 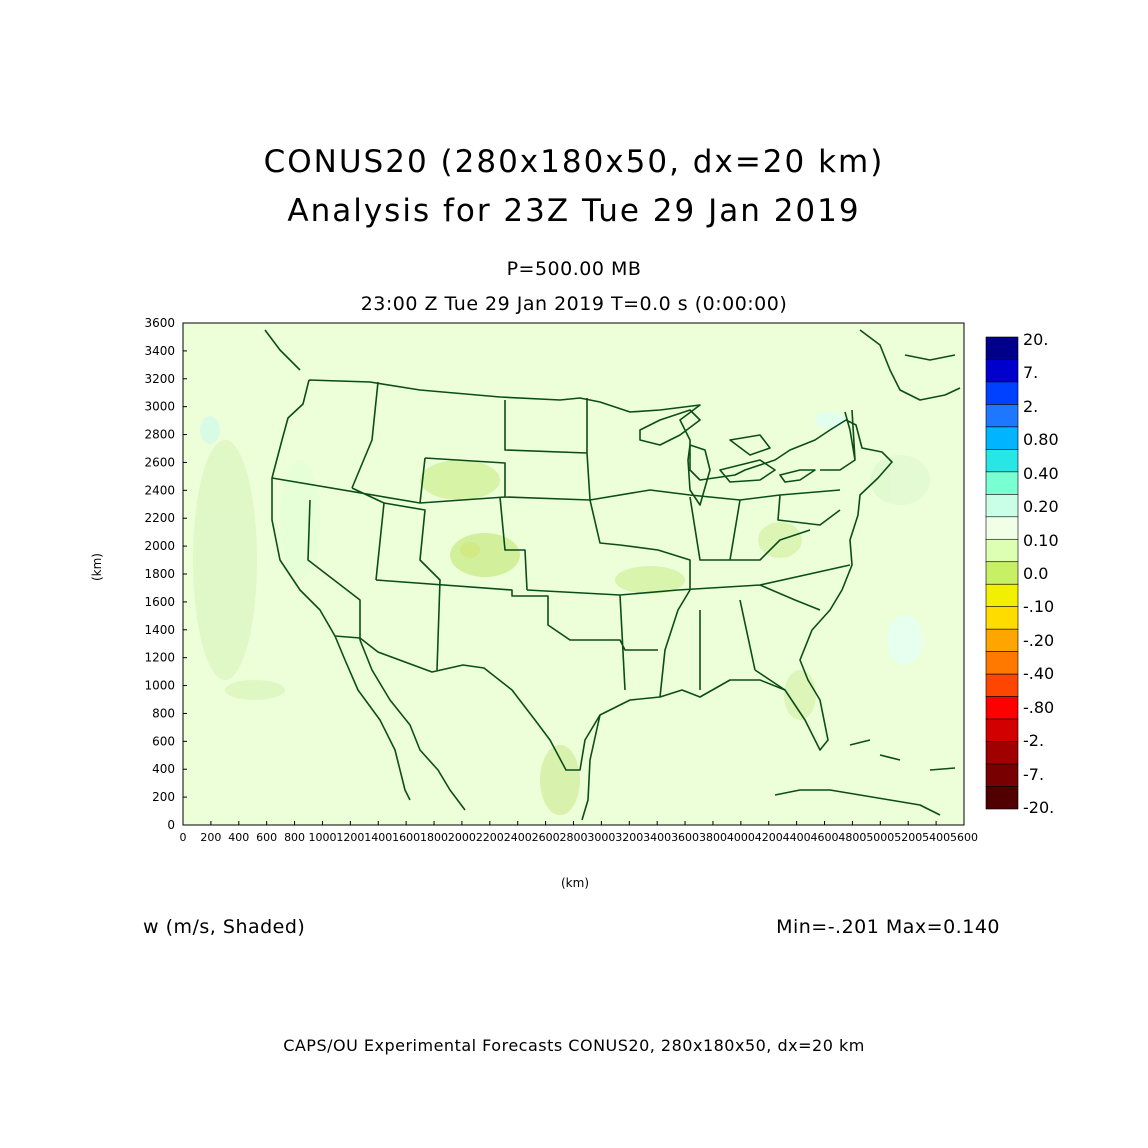 I want to click on x-tick-label: 800, so click(x=294, y=837).